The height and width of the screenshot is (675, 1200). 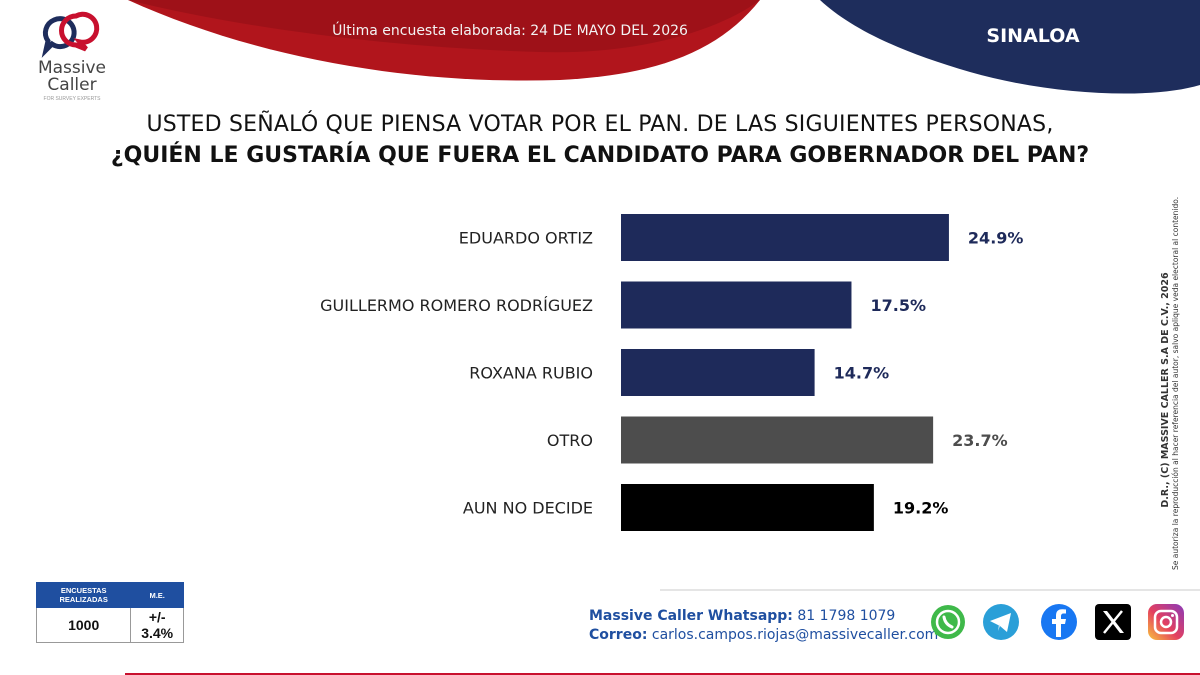 I want to click on surveys-value: 1000, so click(x=83, y=625).